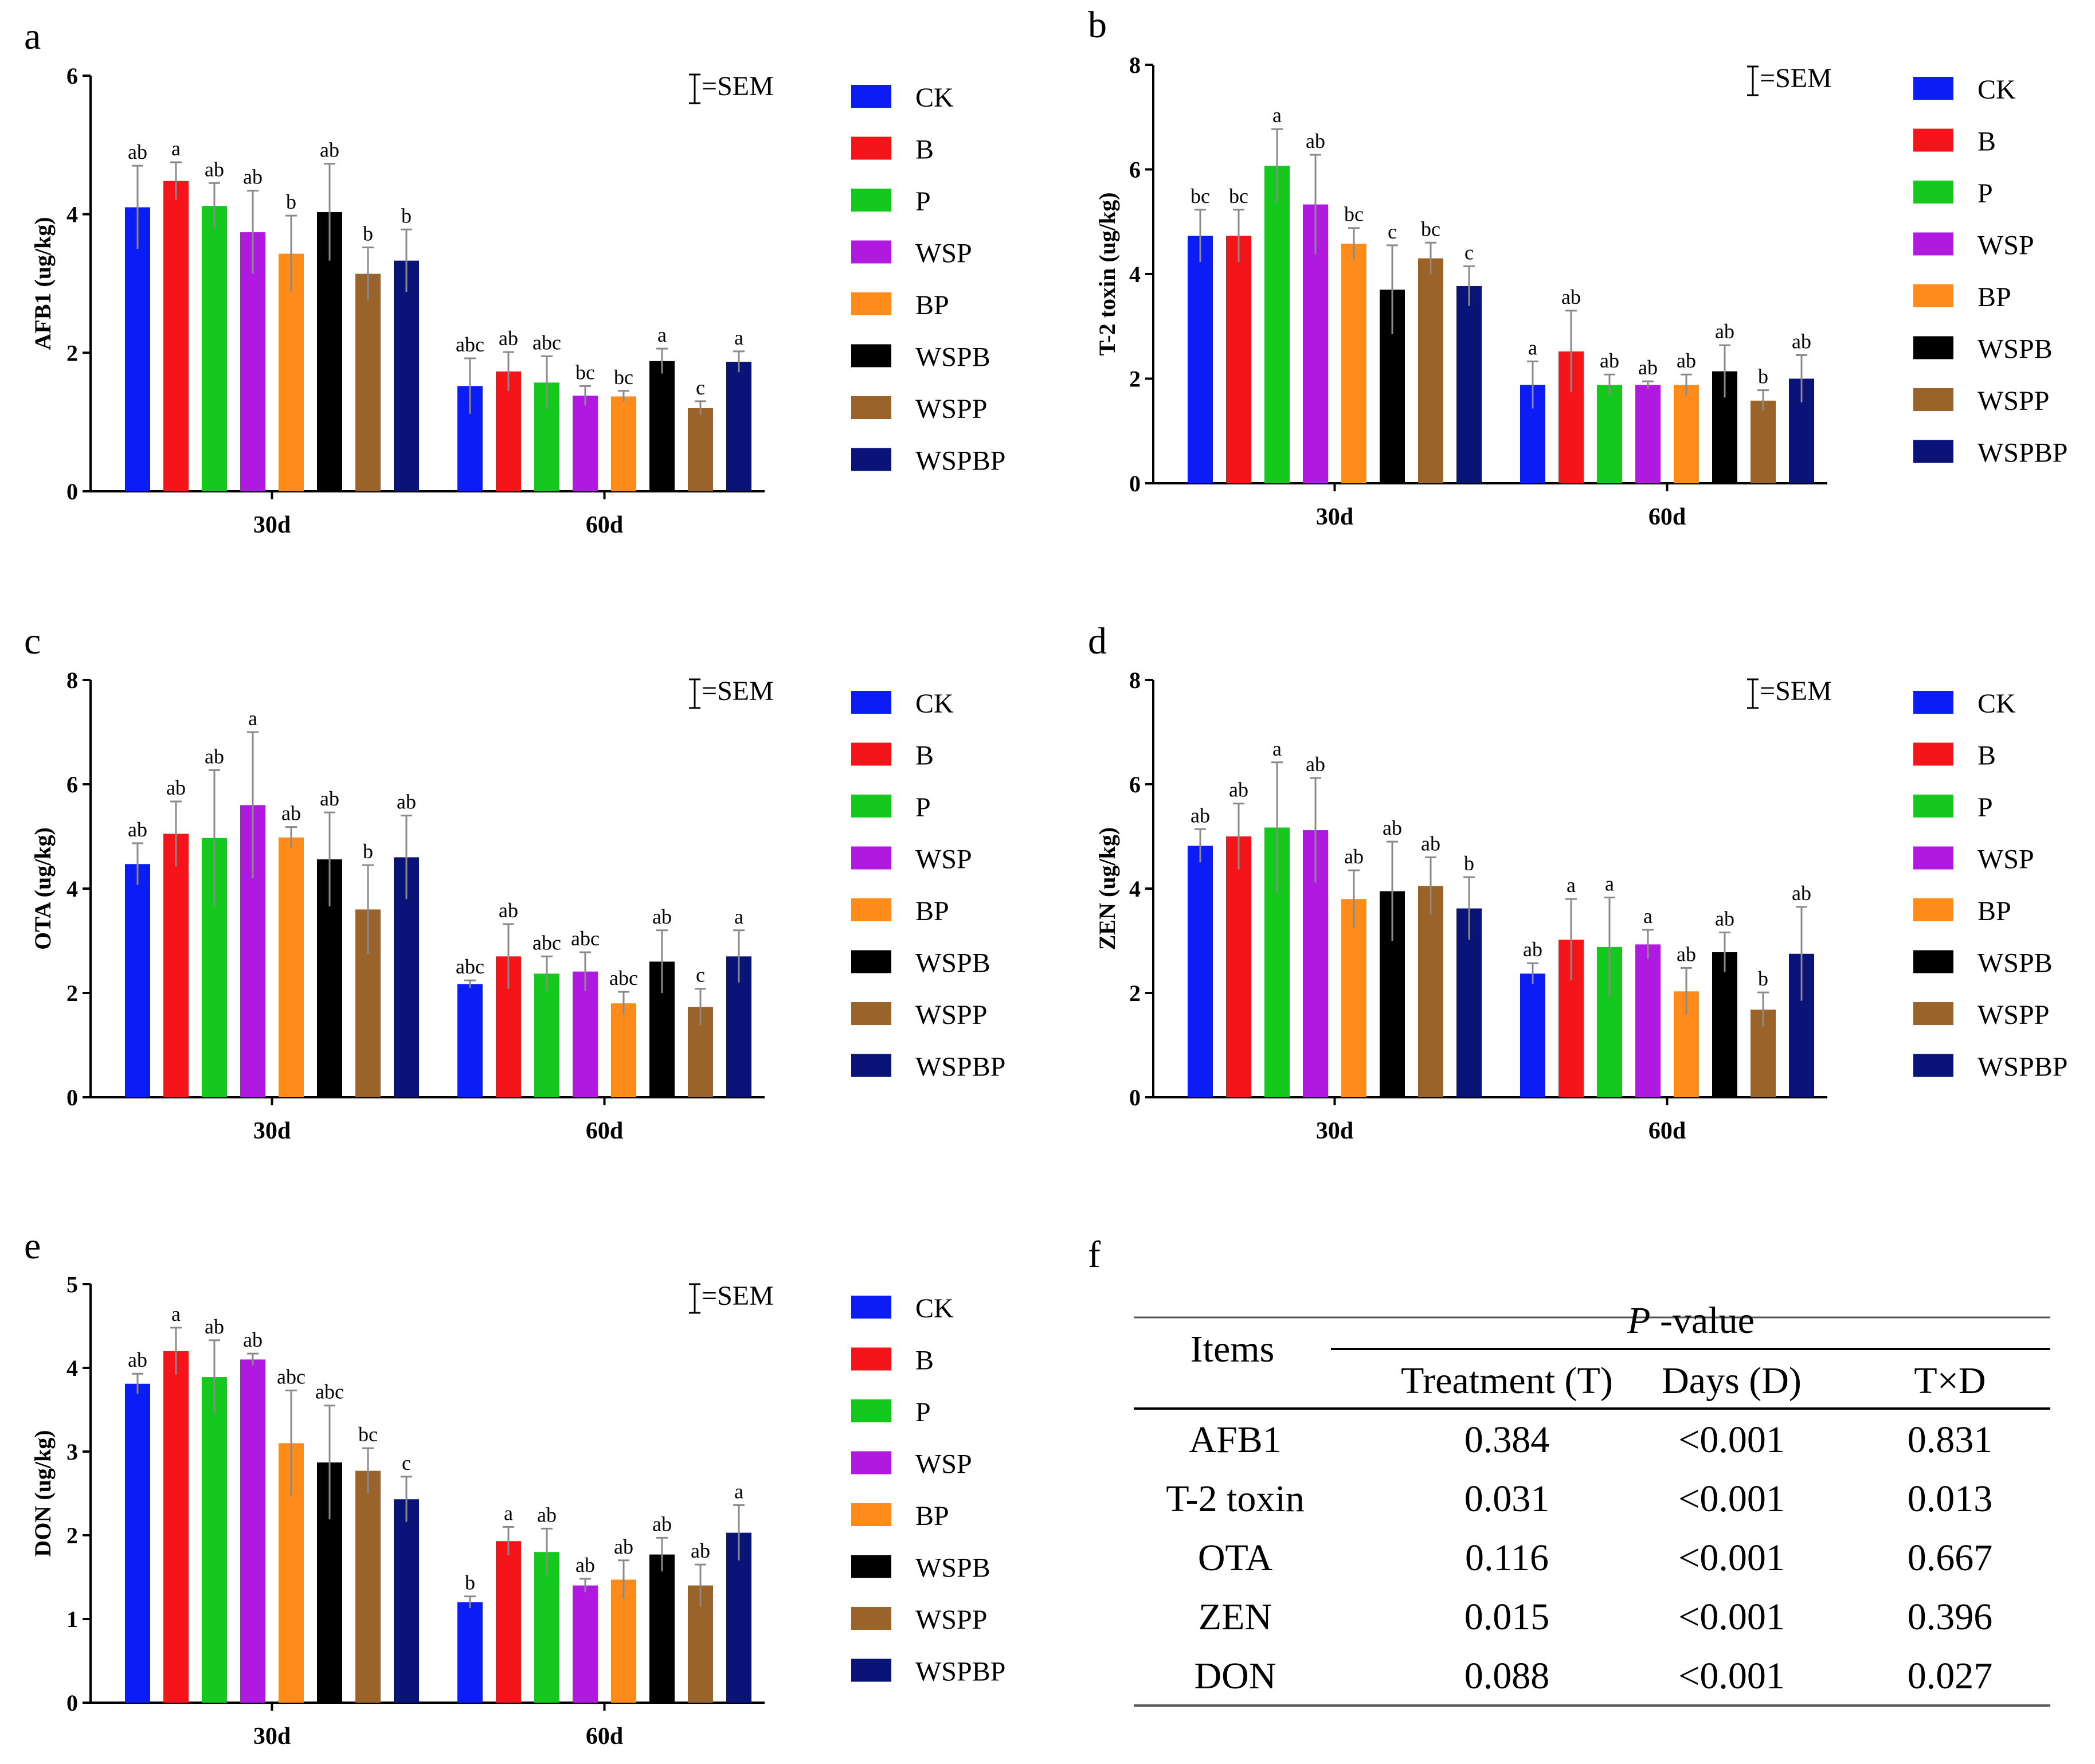 The image size is (2095, 1764). What do you see at coordinates (1097, 25) in the screenshot?
I see `panel-letter-b: b` at bounding box center [1097, 25].